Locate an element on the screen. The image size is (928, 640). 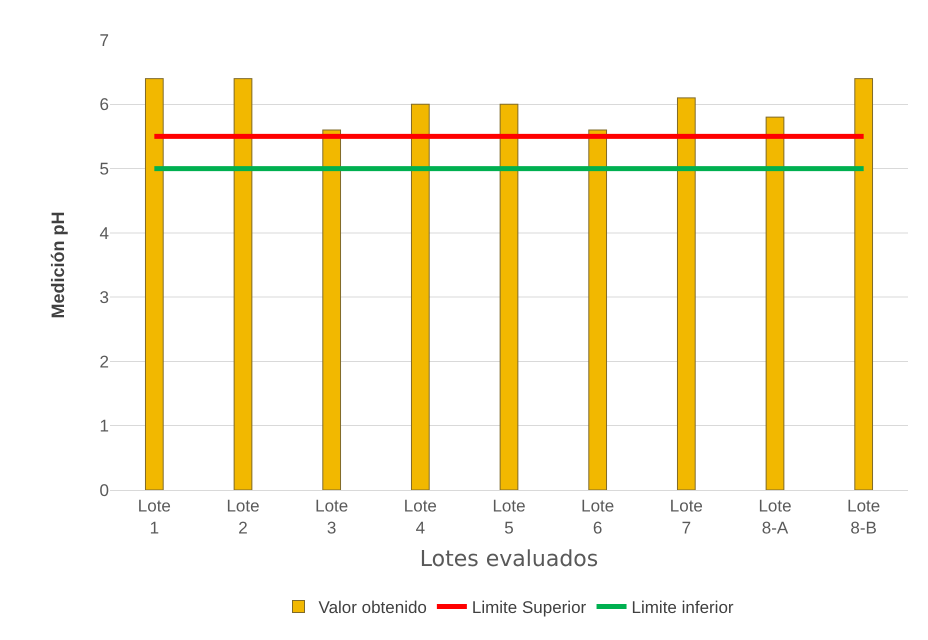
y-tick-label: 5 is located at coordinates (104, 169).